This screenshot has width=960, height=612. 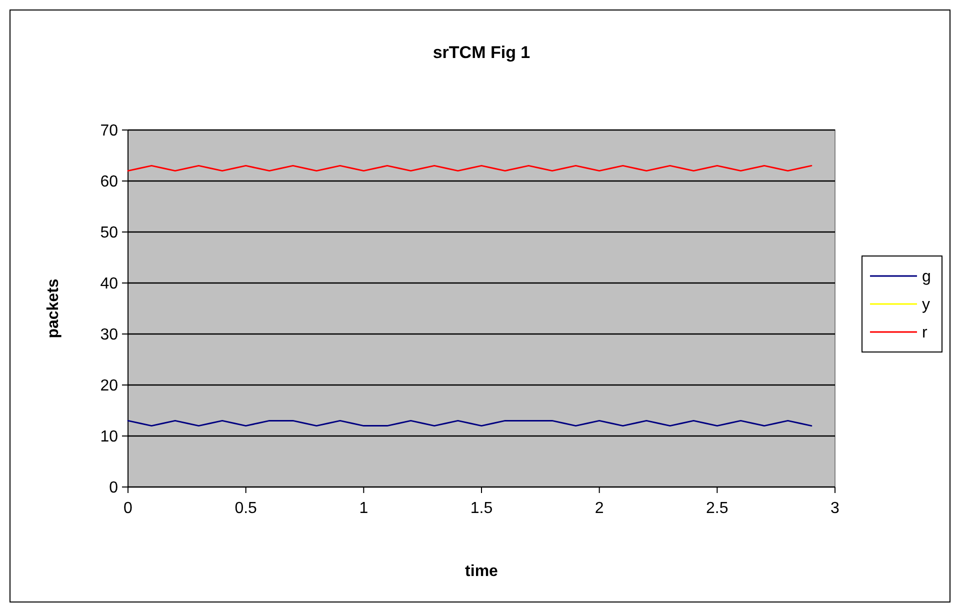 I want to click on y-tick-label: 0, so click(x=113, y=488).